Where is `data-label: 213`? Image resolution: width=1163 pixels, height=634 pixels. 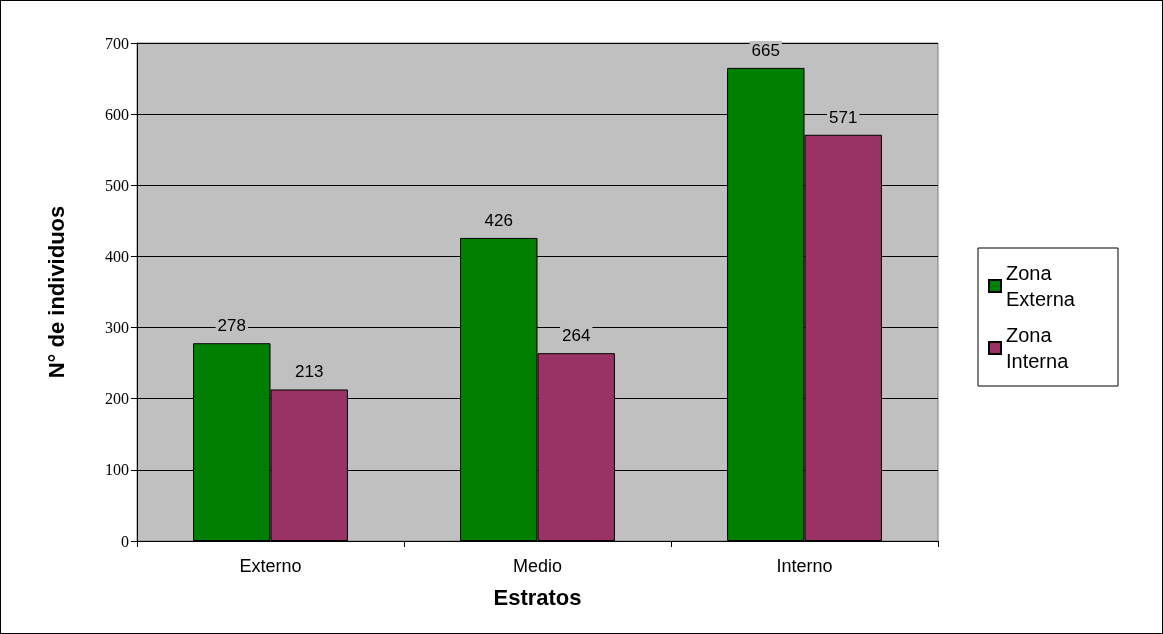 data-label: 213 is located at coordinates (309, 372).